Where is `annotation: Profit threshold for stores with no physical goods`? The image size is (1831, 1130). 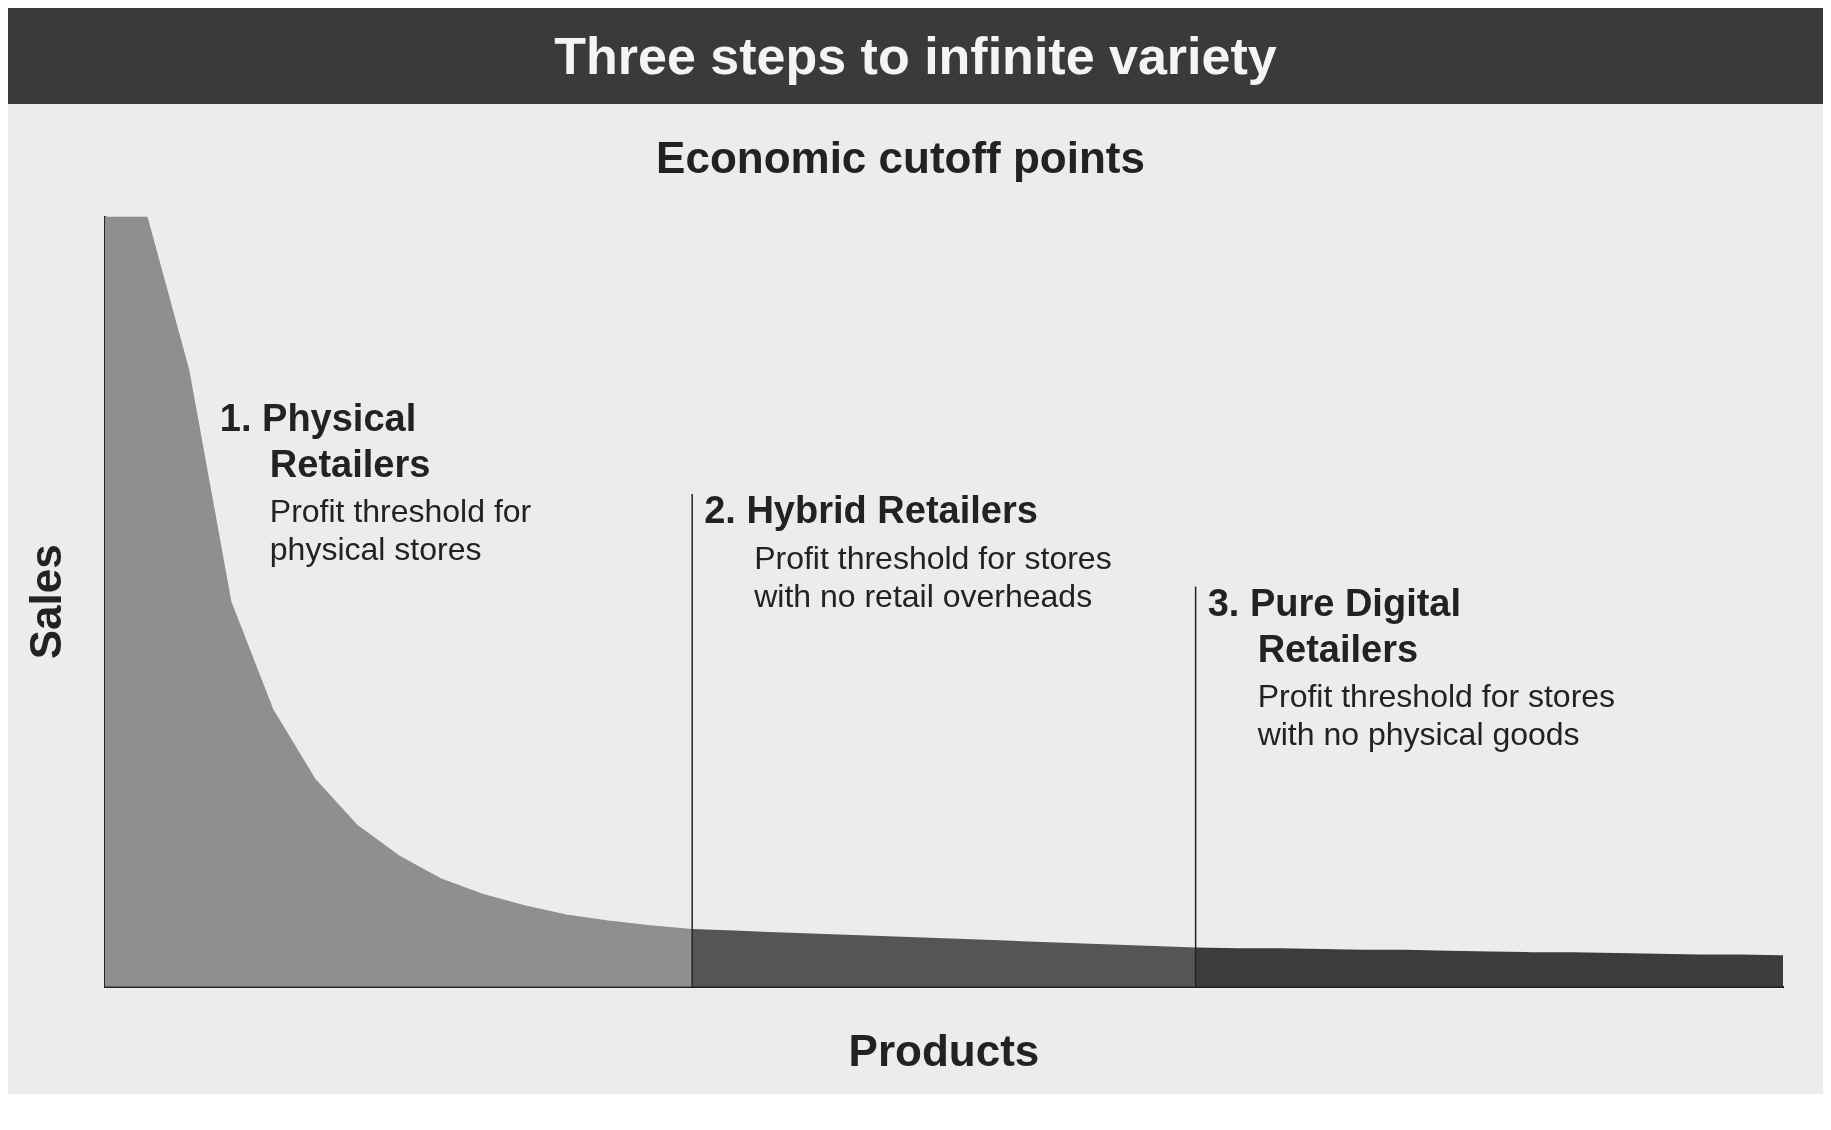
annotation: Profit threshold for stores with no physical goods is located at coordinates (1436, 715).